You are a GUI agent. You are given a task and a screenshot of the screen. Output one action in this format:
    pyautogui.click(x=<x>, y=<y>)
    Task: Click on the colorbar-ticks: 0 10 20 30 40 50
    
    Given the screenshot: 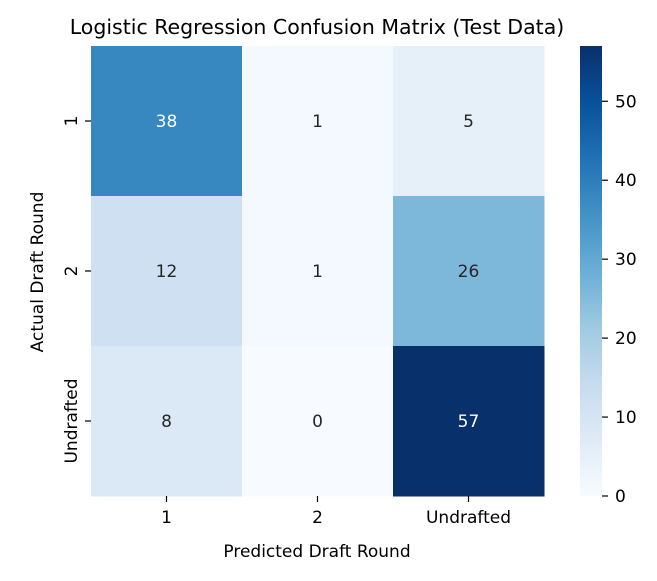 What is the action you would take?
    pyautogui.click(x=619, y=299)
    